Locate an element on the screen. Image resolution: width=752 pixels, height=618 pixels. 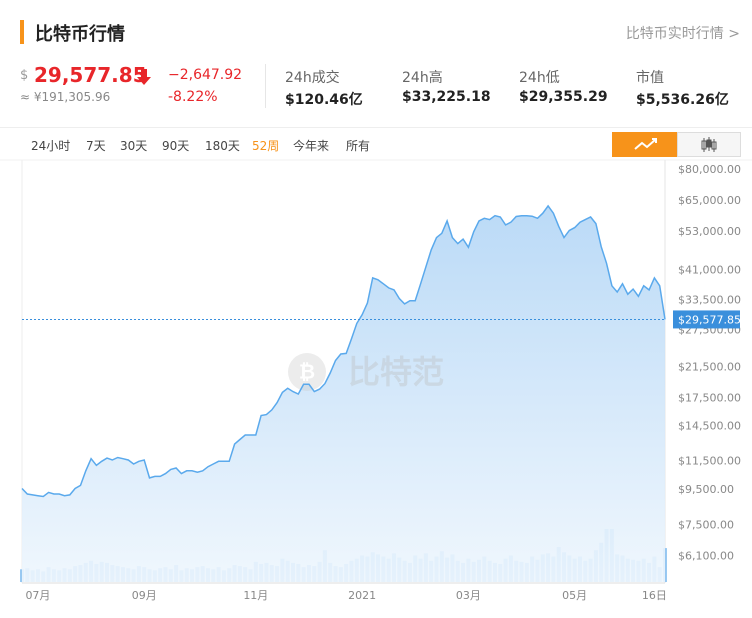
title-accent is located at coordinates (22, 32).